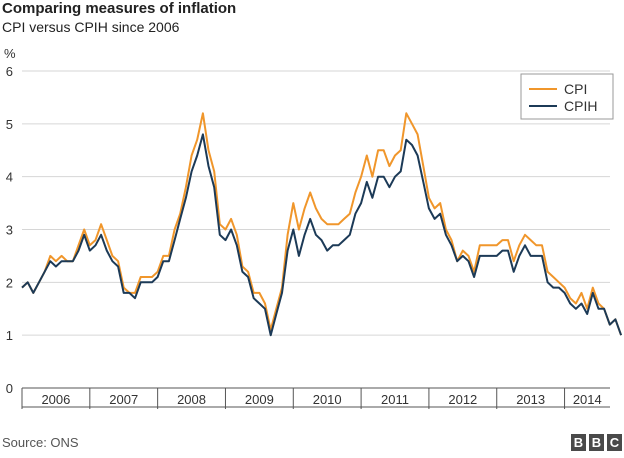  Describe the element at coordinates (395, 399) in the screenshot. I see `x-tick-label: 2011` at that location.